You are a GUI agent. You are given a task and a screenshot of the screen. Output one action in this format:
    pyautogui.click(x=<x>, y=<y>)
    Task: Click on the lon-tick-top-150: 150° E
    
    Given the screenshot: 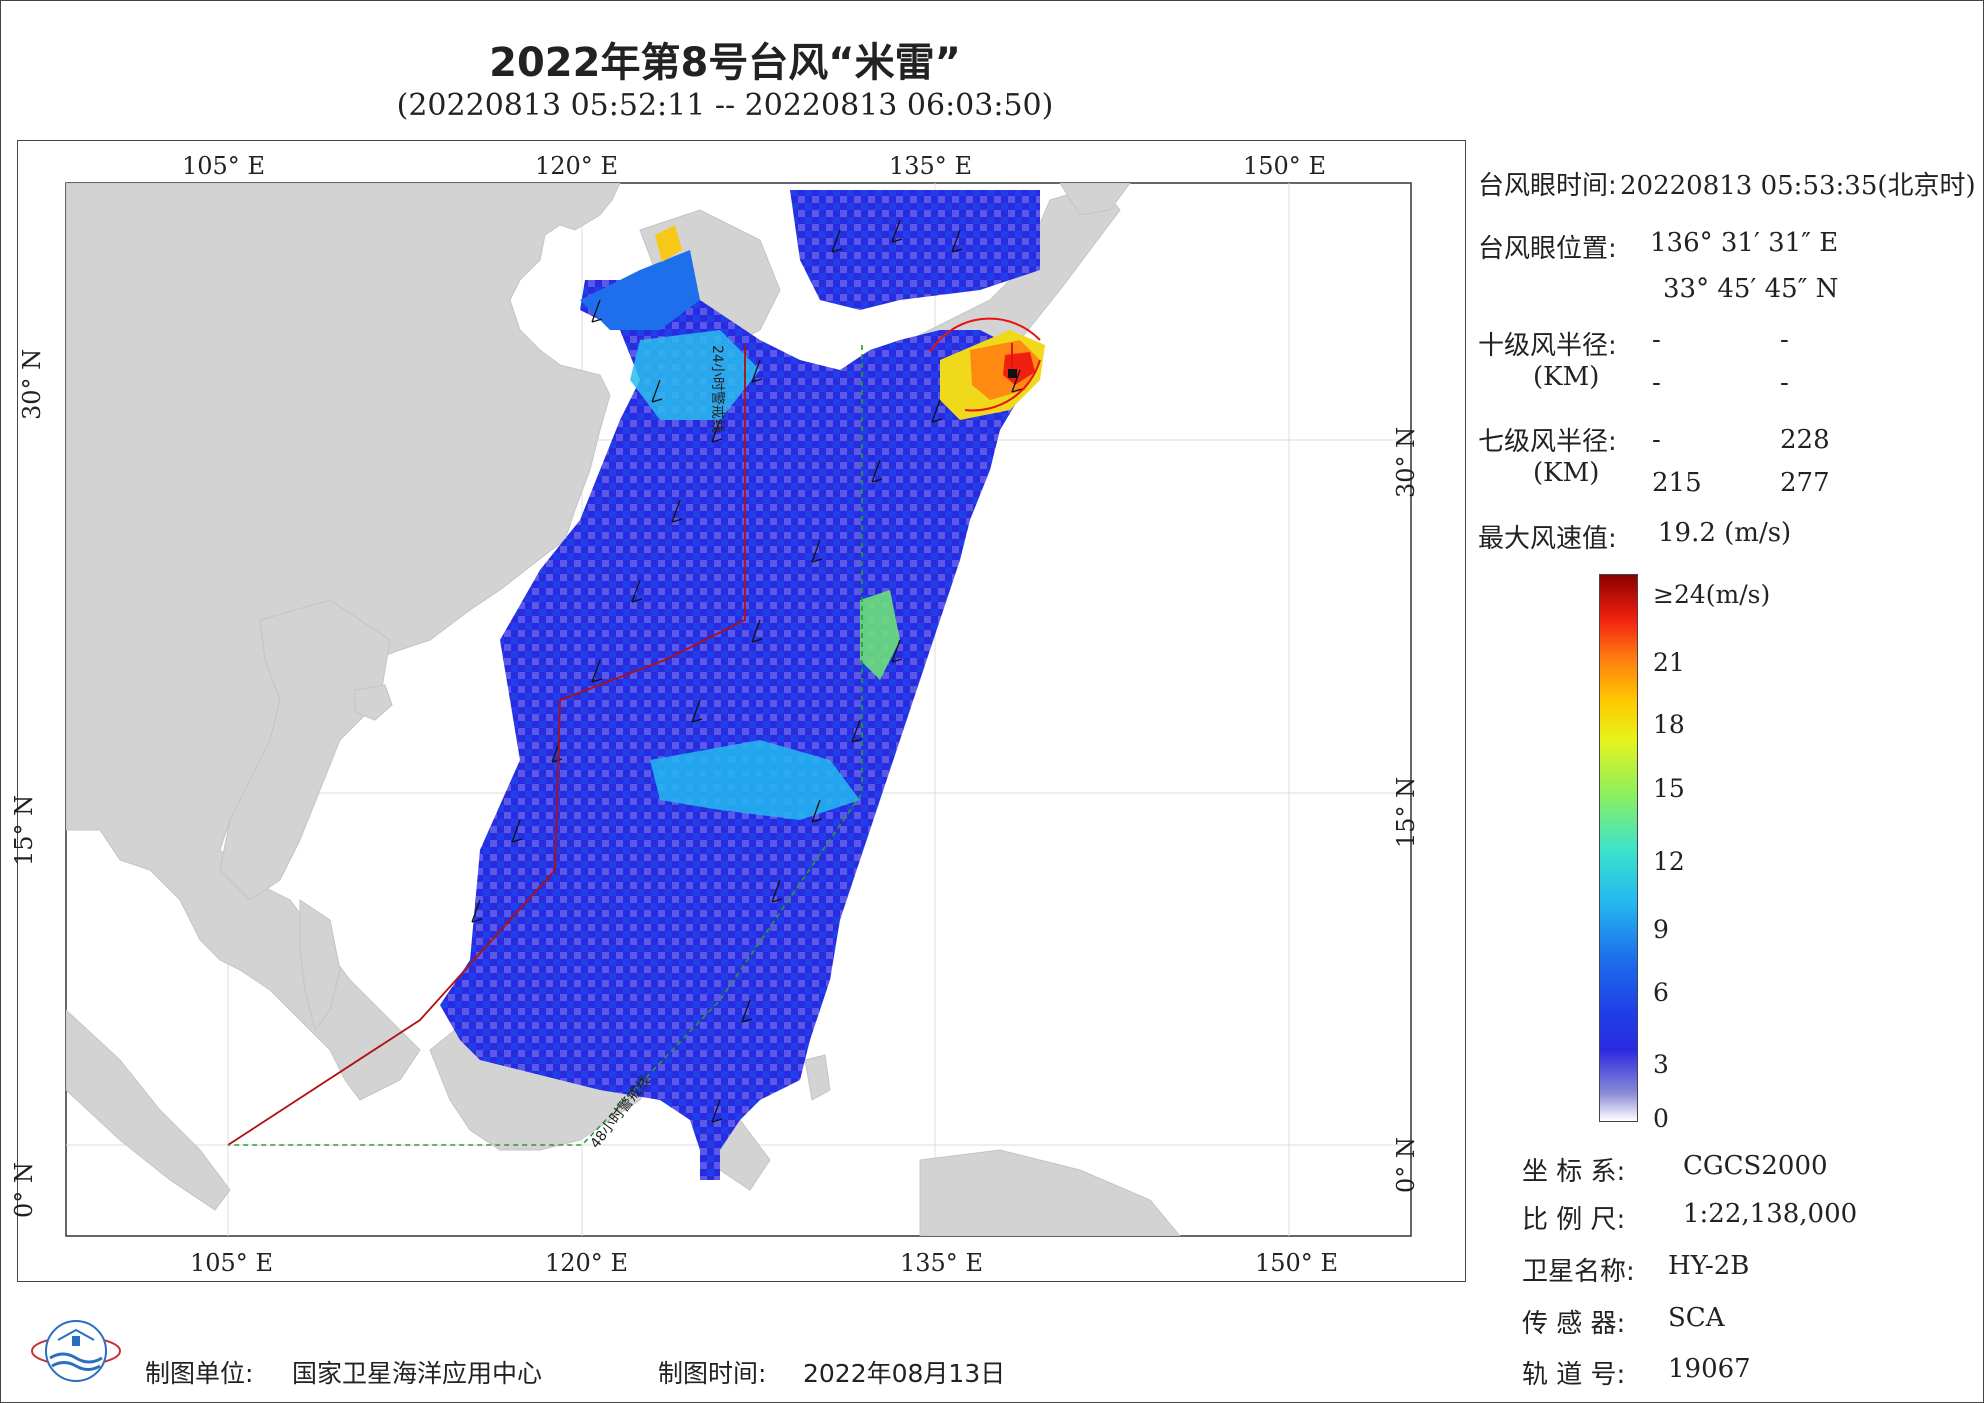 What is the action you would take?
    pyautogui.click(x=1284, y=166)
    